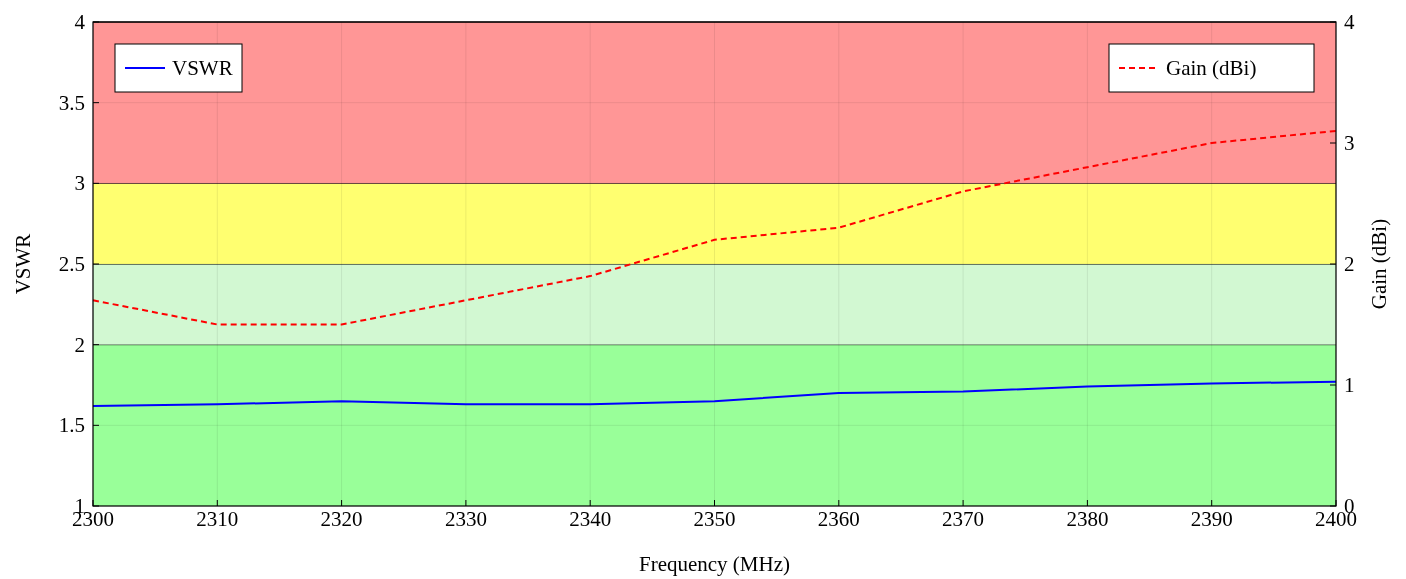 The height and width of the screenshot is (579, 1406). Describe the element at coordinates (714, 564) in the screenshot. I see `x-axis-title: Frequency (MHz)` at that location.